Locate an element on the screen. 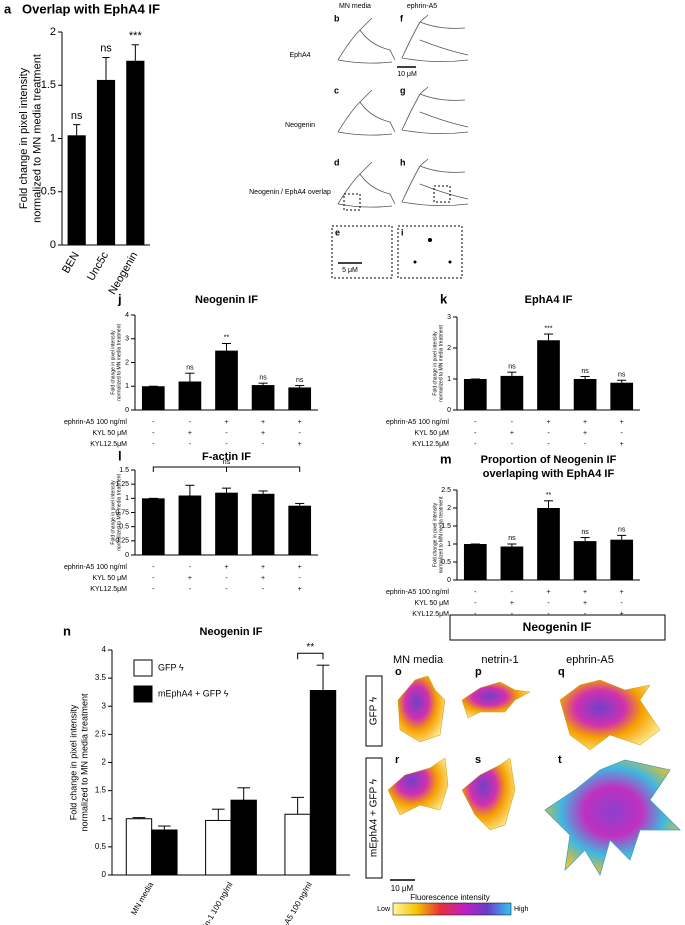 The height and width of the screenshot is (925, 685). significance-label: ** is located at coordinates (227, 338).